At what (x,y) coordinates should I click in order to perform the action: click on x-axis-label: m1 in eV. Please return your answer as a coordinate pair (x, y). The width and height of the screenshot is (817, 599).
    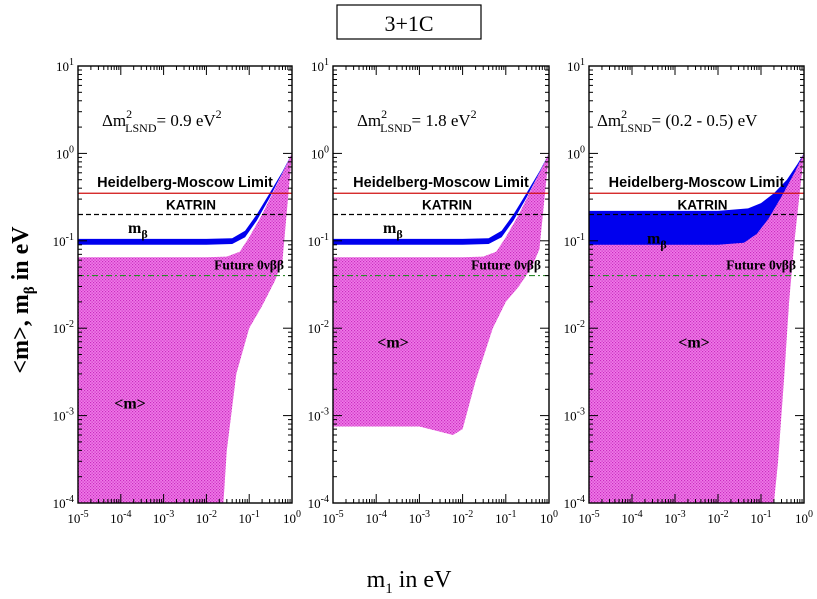
    Looking at the image, I should click on (409, 582).